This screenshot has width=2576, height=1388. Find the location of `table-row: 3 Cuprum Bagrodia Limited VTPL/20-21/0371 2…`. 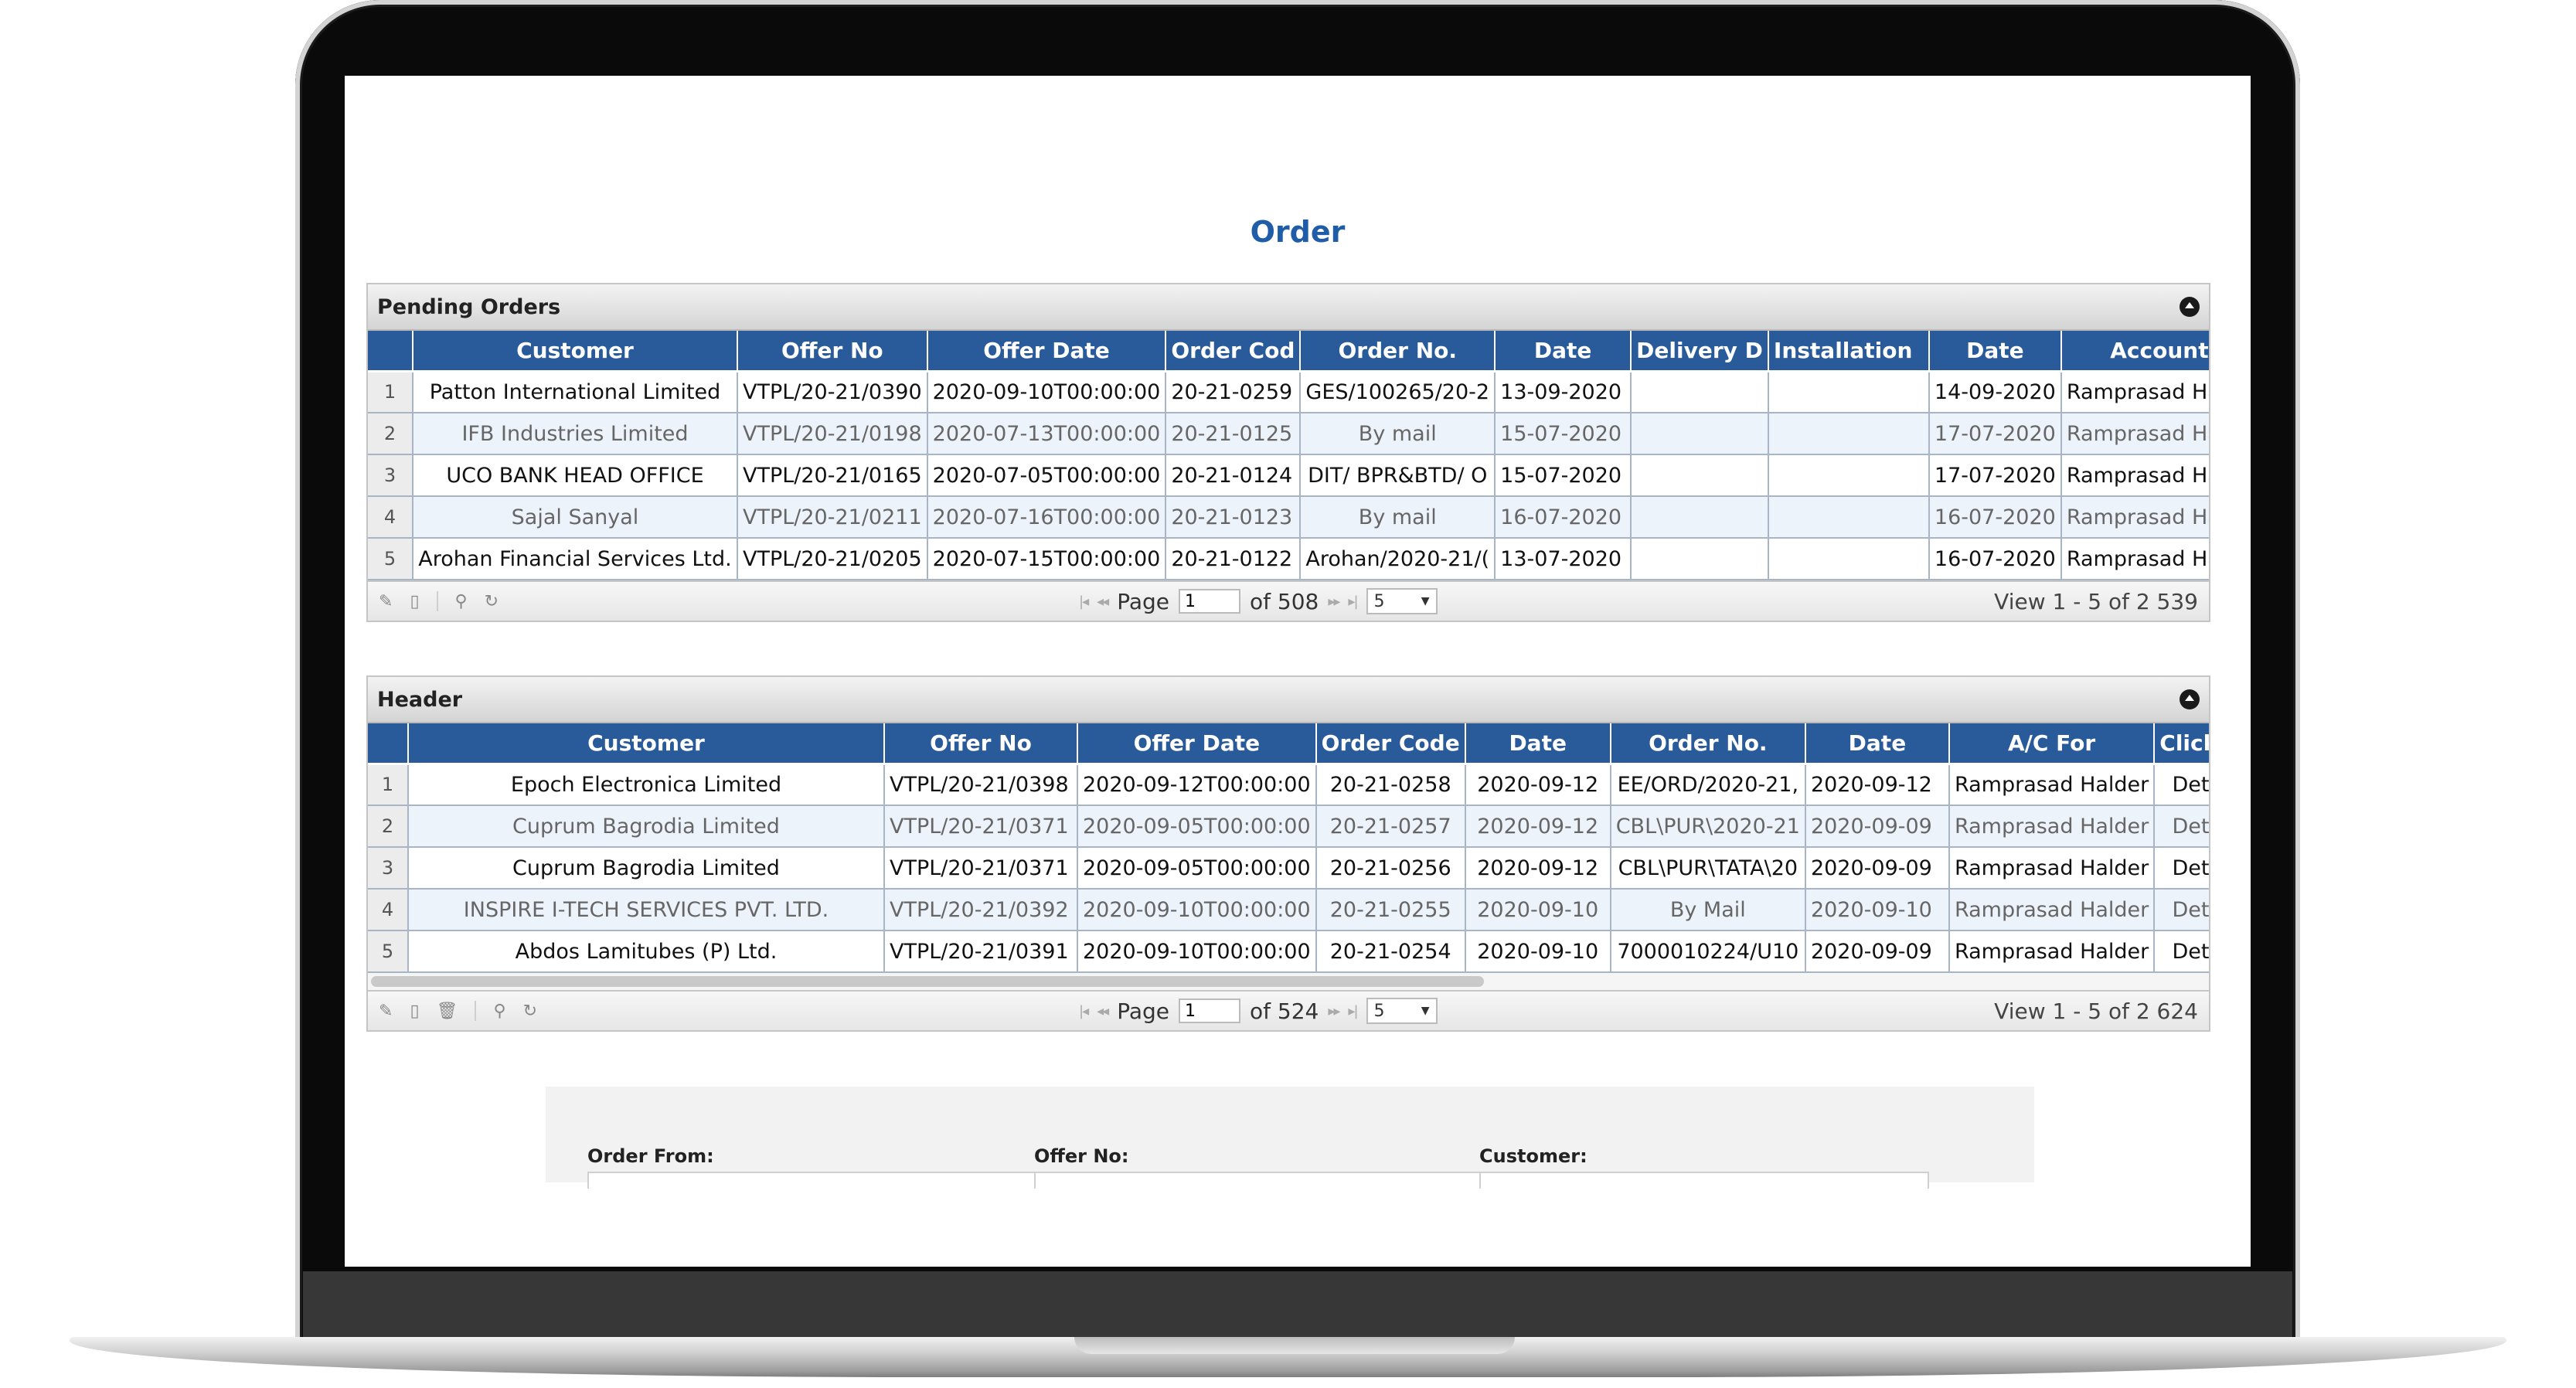

table-row: 3 Cuprum Bagrodia Limited VTPL/20-21/0371 2… is located at coordinates (1288, 869).